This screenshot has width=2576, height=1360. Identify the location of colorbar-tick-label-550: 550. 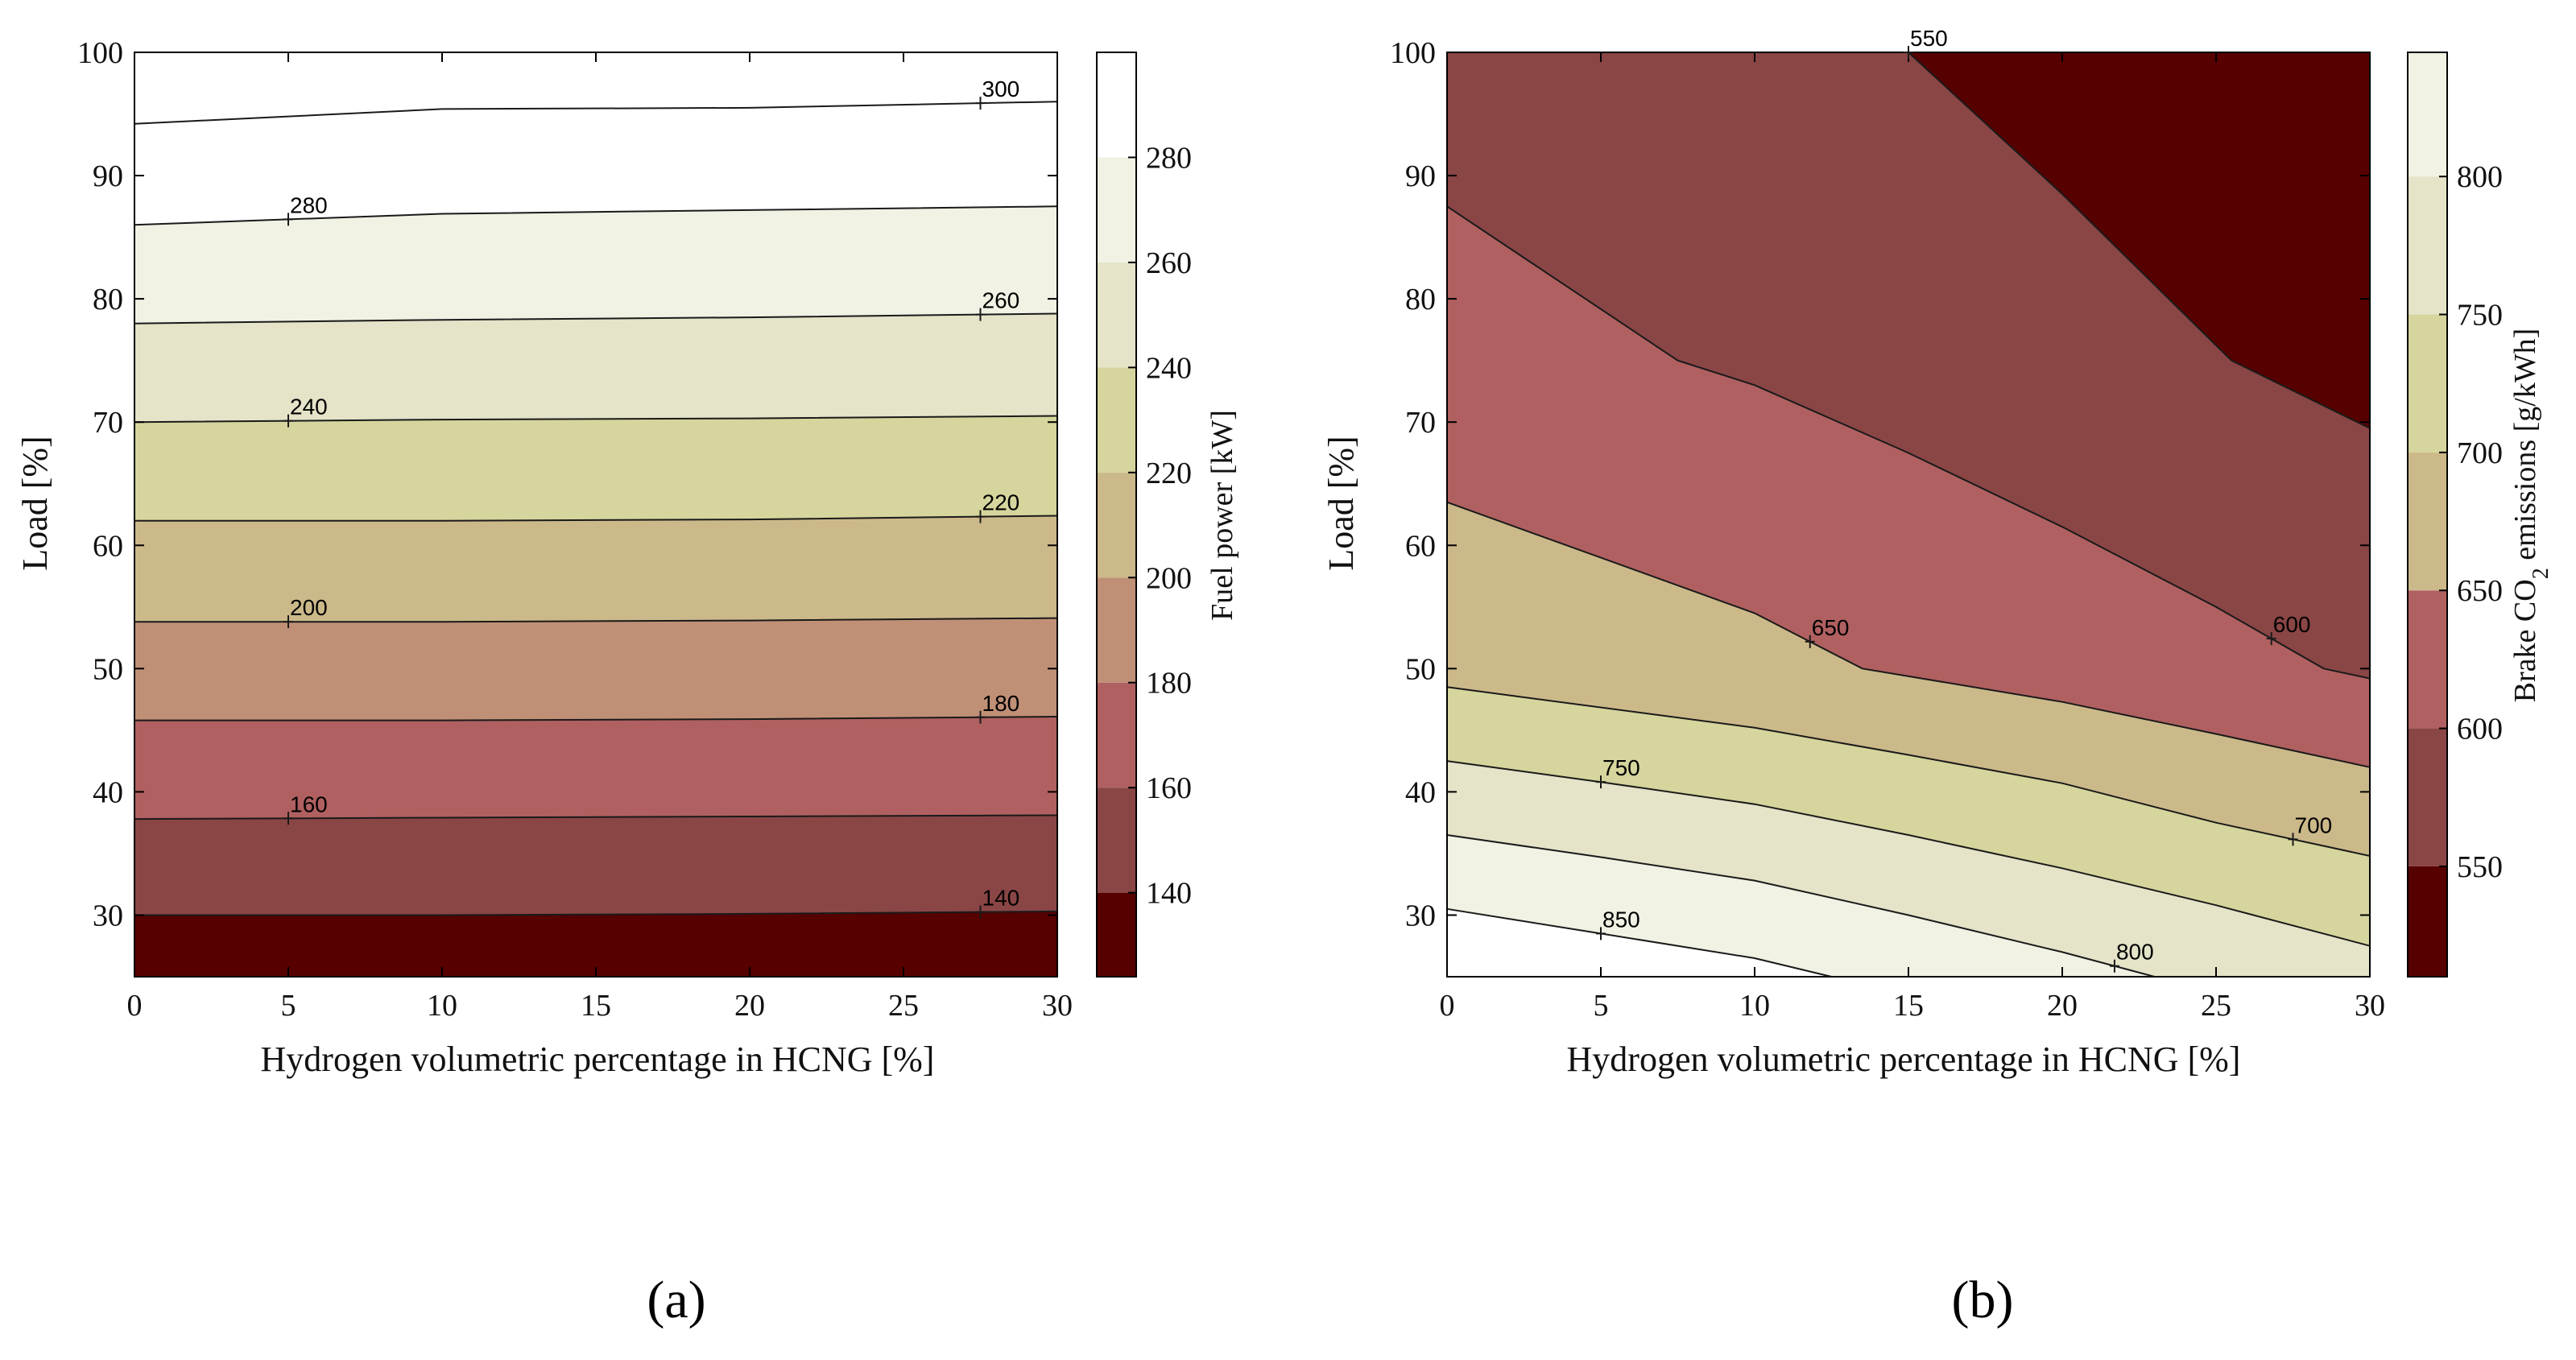
(2480, 867).